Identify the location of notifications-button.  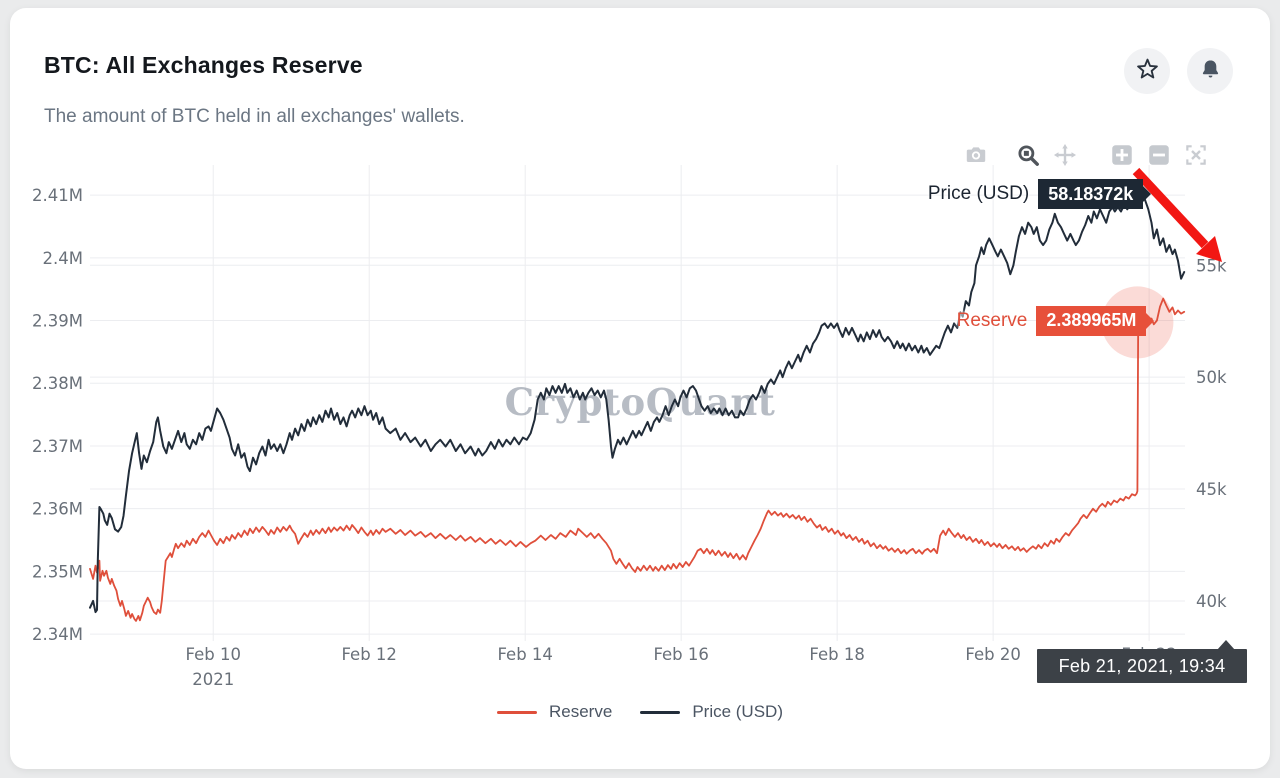
(1210, 71).